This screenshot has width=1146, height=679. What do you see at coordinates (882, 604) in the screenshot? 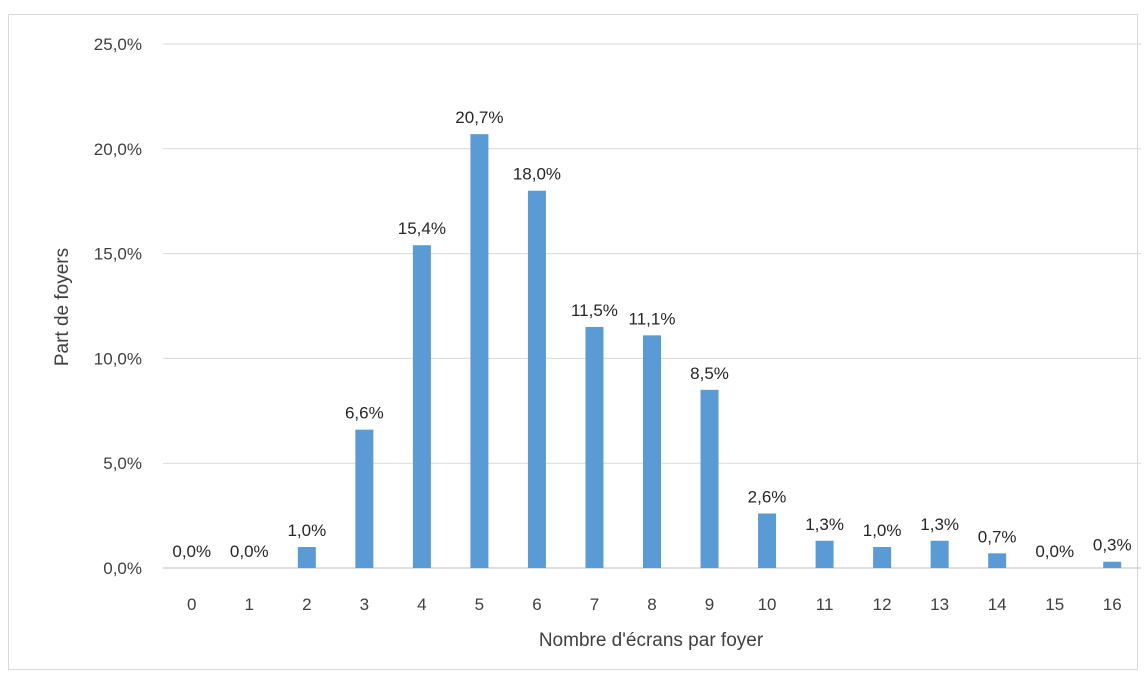
I see `x-tick-label: 12` at bounding box center [882, 604].